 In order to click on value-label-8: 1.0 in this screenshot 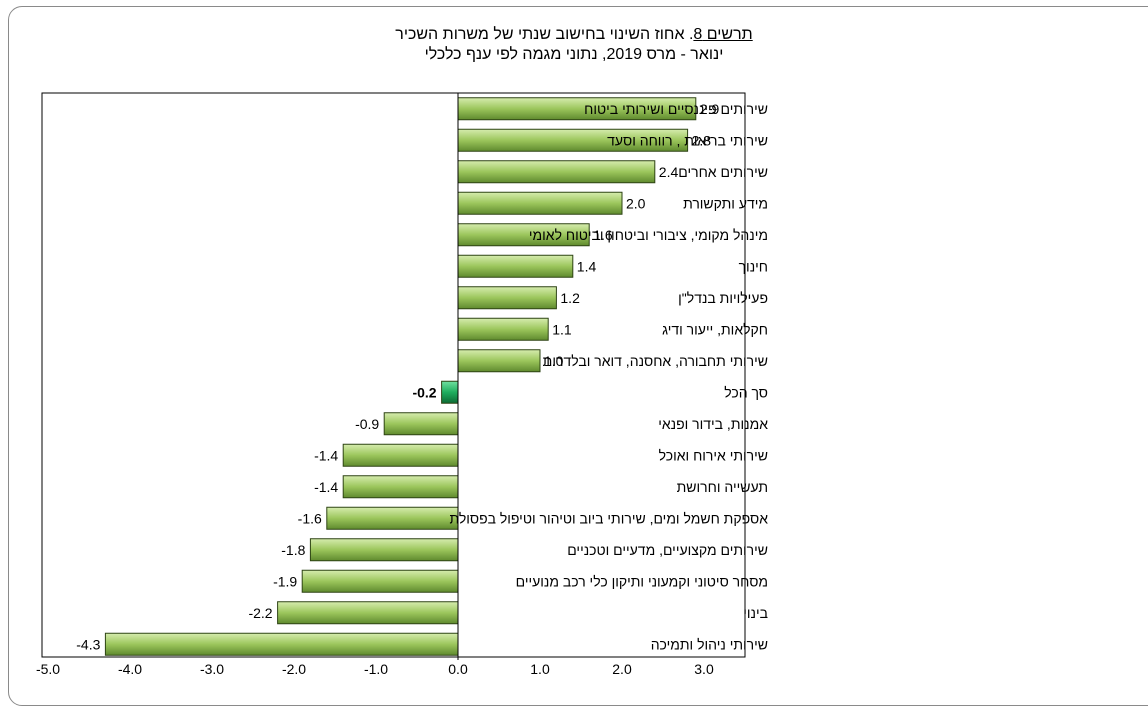, I will do `click(554, 361)`.